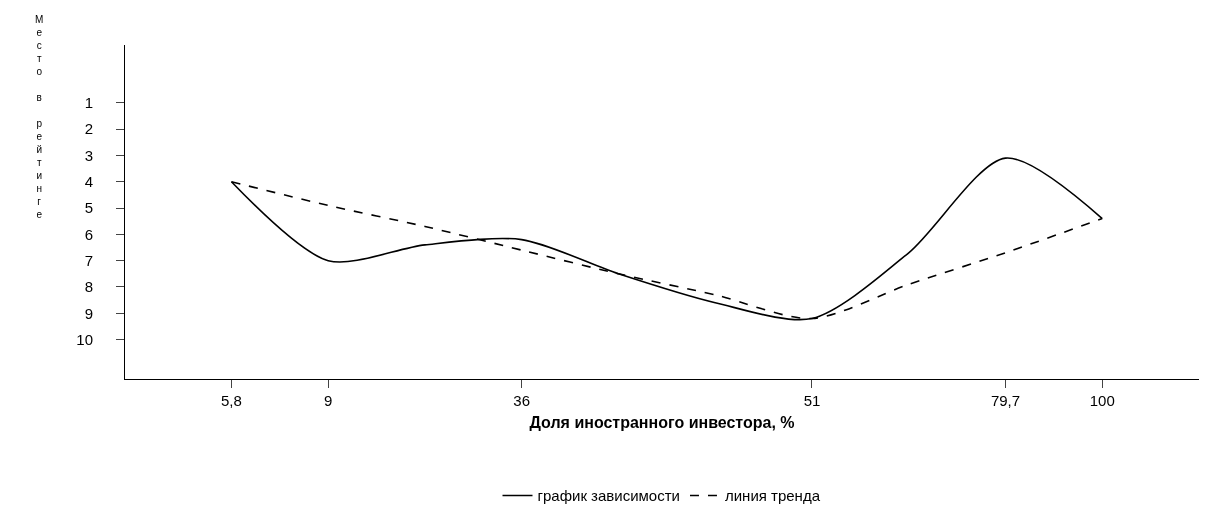 The image size is (1209, 522). What do you see at coordinates (88, 182) in the screenshot?
I see `y-tick-label: 4` at bounding box center [88, 182].